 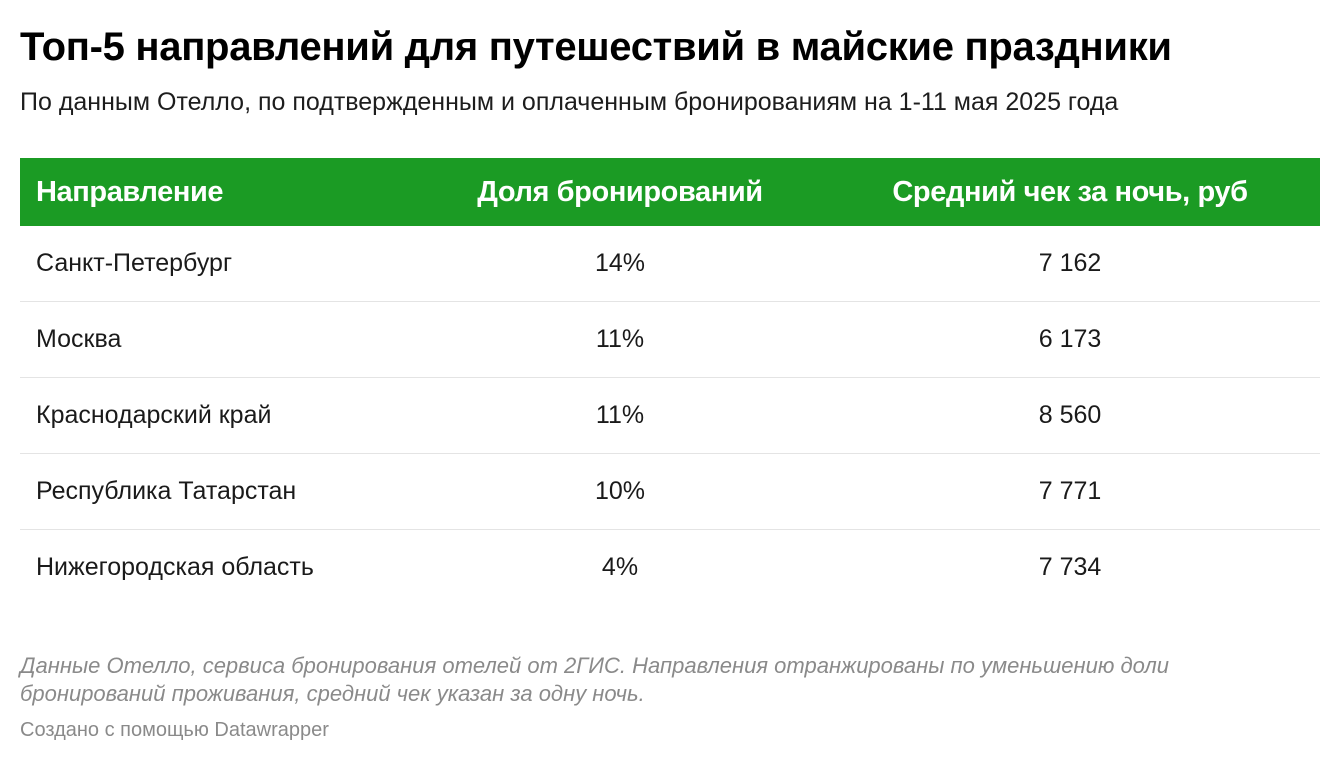 I want to click on cell-share: 10%, so click(x=620, y=491).